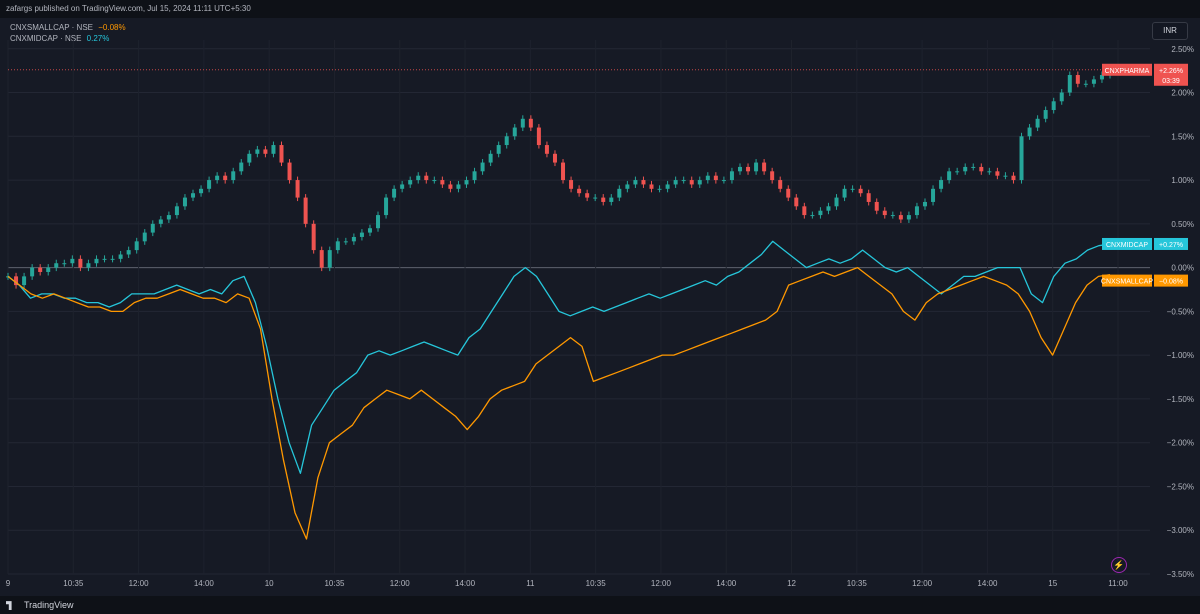  What do you see at coordinates (1127, 71) in the screenshot?
I see `price-tag-name: CNXPHARMA` at bounding box center [1127, 71].